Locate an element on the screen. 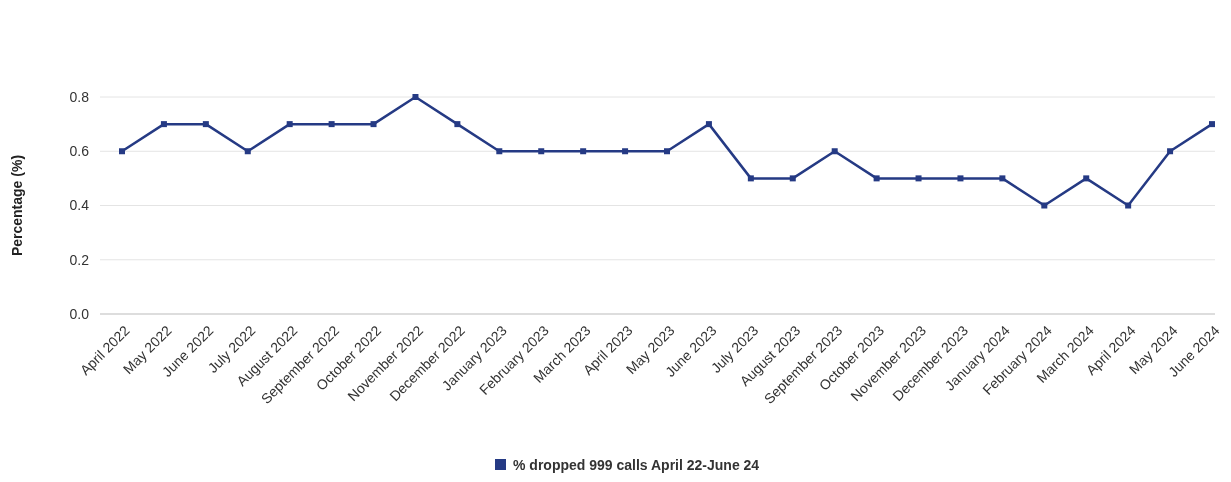 The image size is (1231, 482). y-tick-label: 0.2 is located at coordinates (79, 259).